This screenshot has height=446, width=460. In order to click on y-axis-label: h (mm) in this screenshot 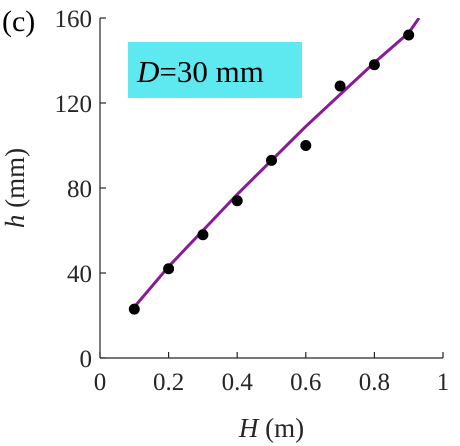, I will do `click(15, 188)`.